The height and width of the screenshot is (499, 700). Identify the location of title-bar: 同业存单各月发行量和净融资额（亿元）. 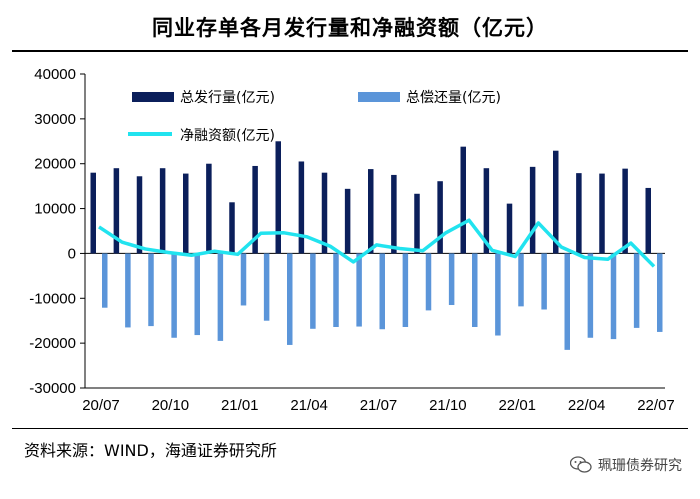
(350, 26).